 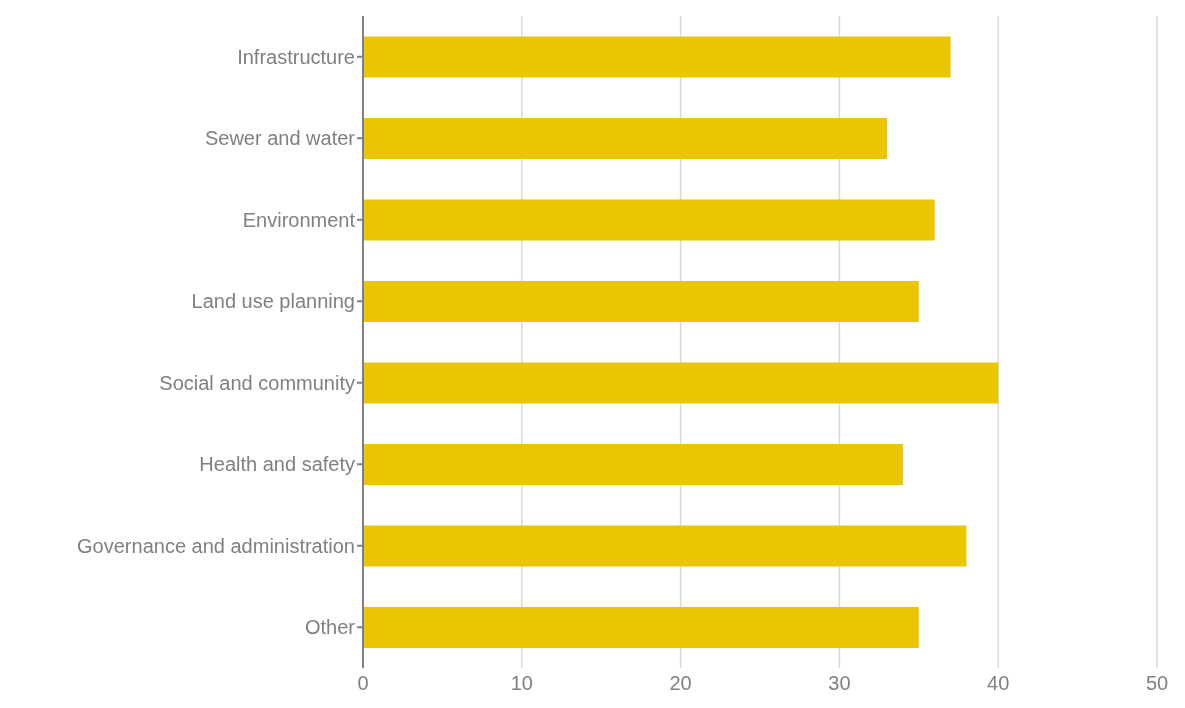 What do you see at coordinates (330, 627) in the screenshot?
I see `y-tick-label: Other` at bounding box center [330, 627].